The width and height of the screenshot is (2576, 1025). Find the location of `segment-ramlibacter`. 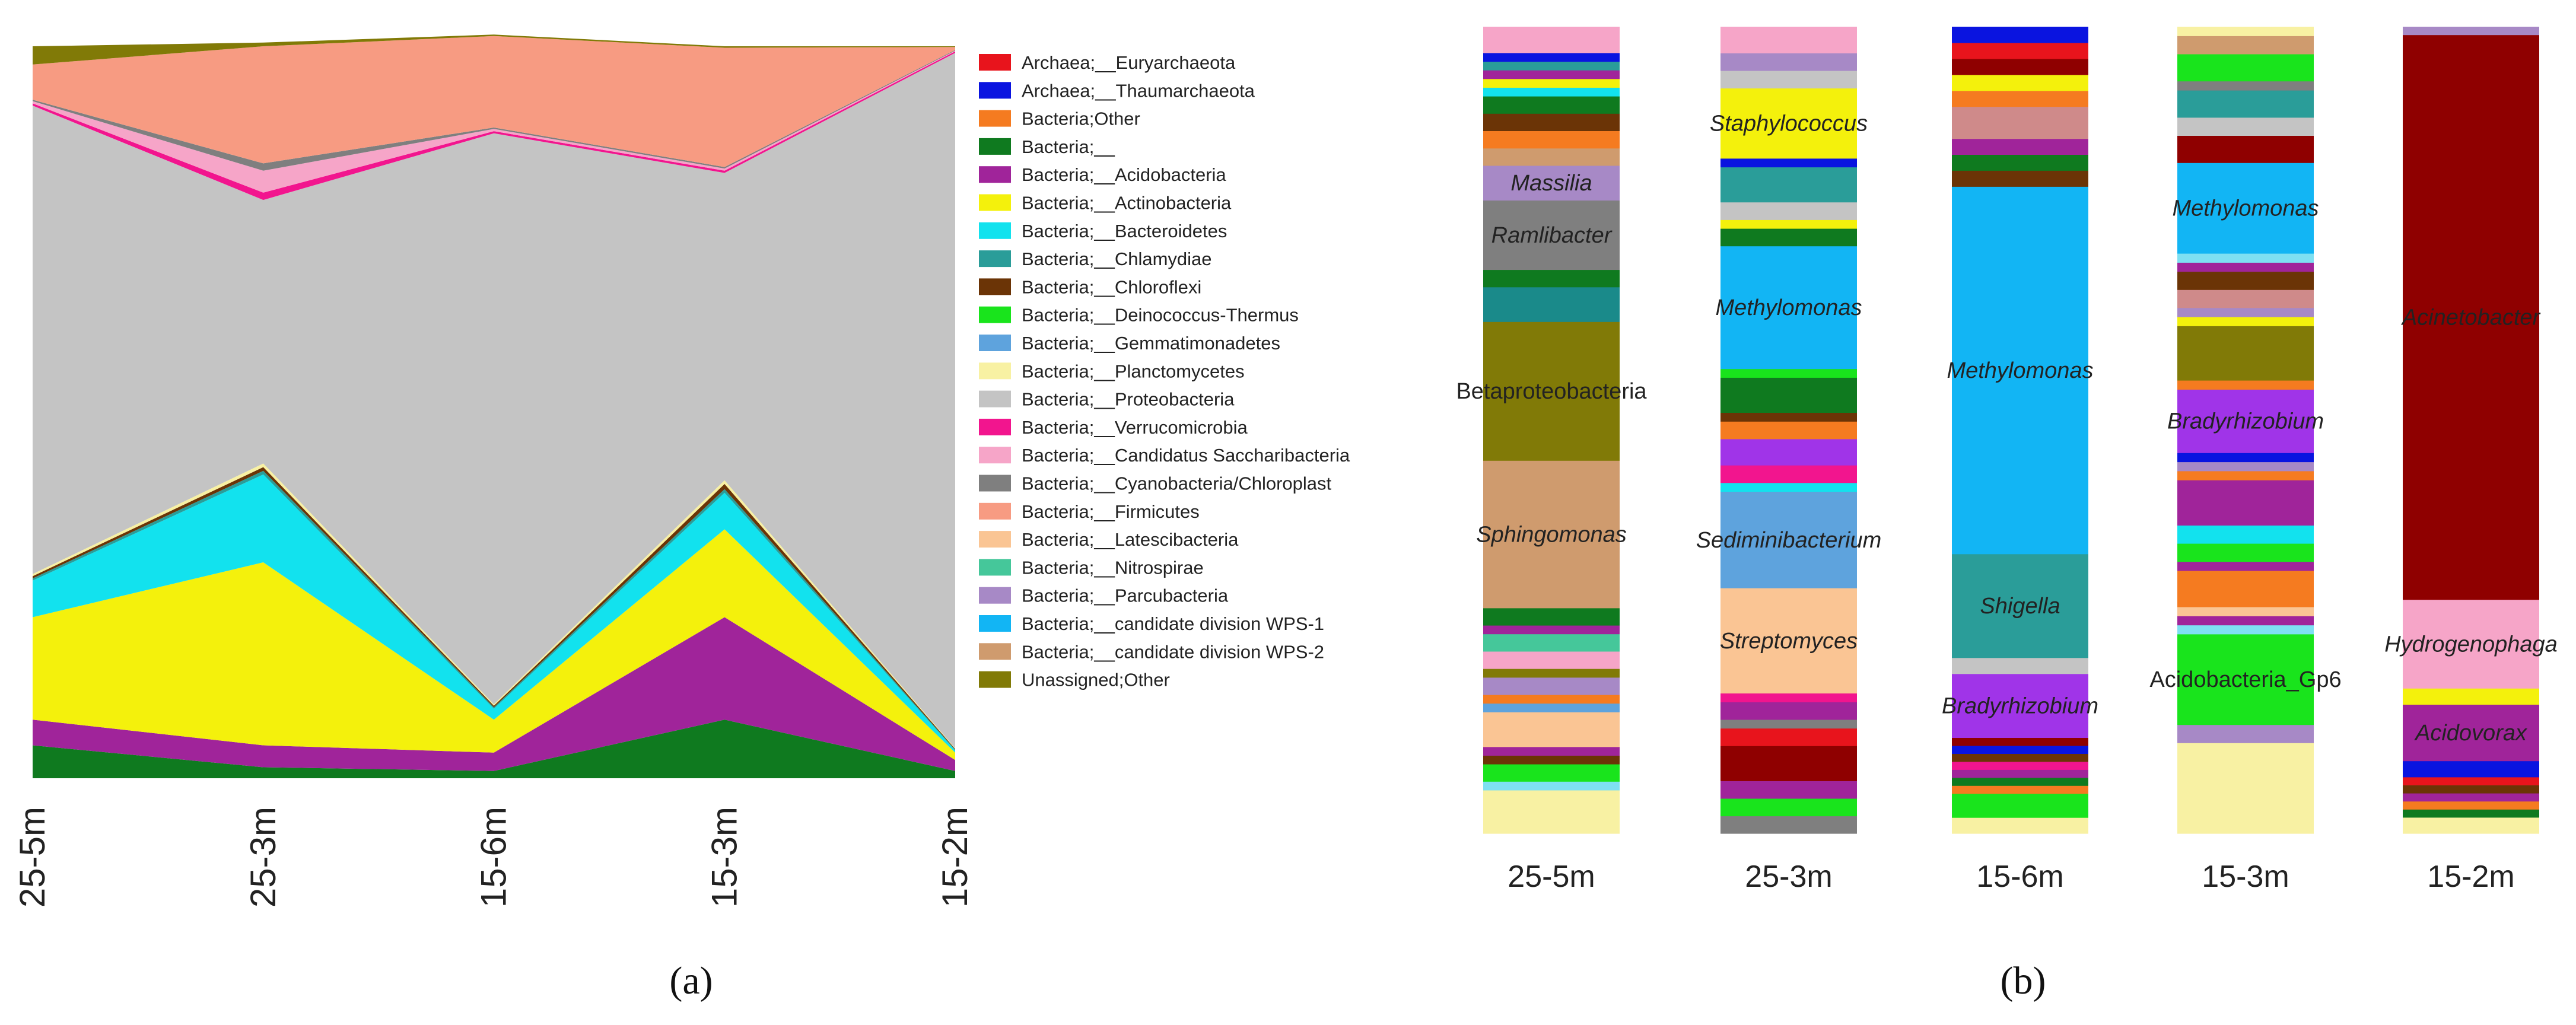

segment-ramlibacter is located at coordinates (1551, 235).